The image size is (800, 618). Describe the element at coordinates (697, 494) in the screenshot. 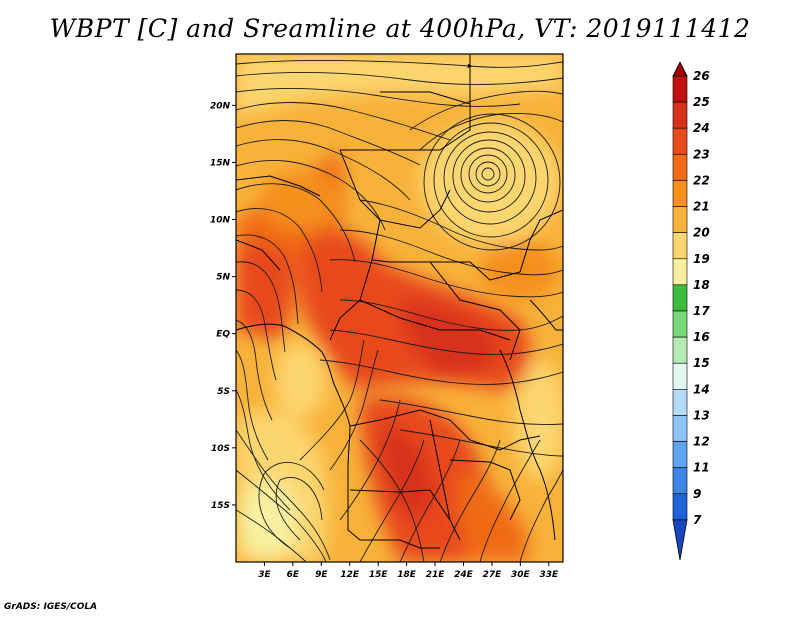

I see `colorbar-label: 9` at that location.